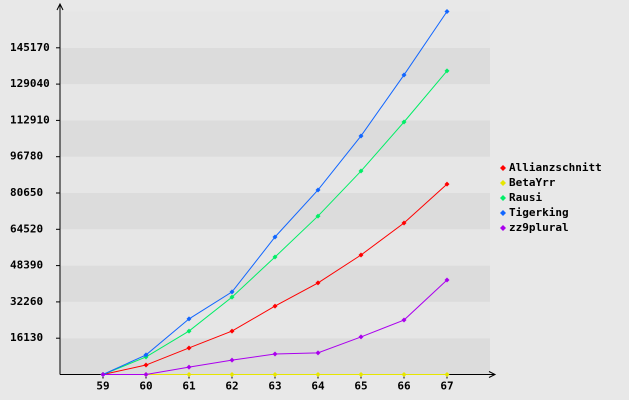 Image resolution: width=629 pixels, height=400 pixels. I want to click on y-tick-label: 80650, so click(26, 192).